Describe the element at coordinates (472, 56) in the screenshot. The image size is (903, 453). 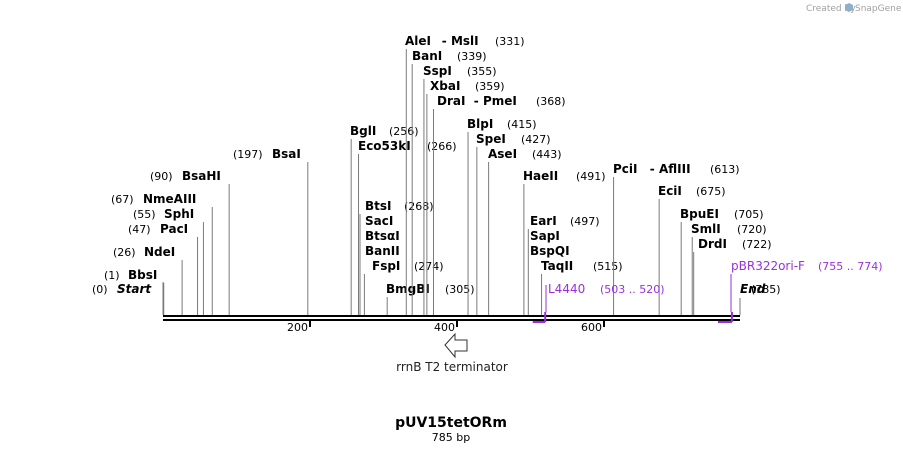
I see `site-position-bani: (339)` at that location.